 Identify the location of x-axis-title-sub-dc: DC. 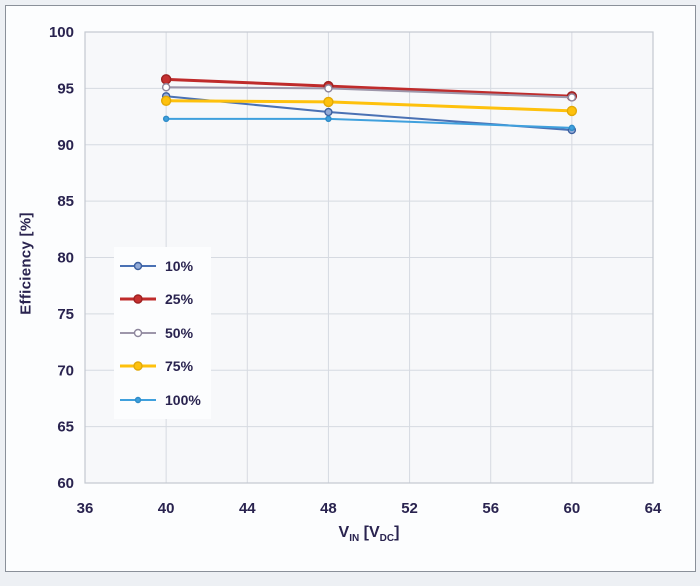
(387, 539).